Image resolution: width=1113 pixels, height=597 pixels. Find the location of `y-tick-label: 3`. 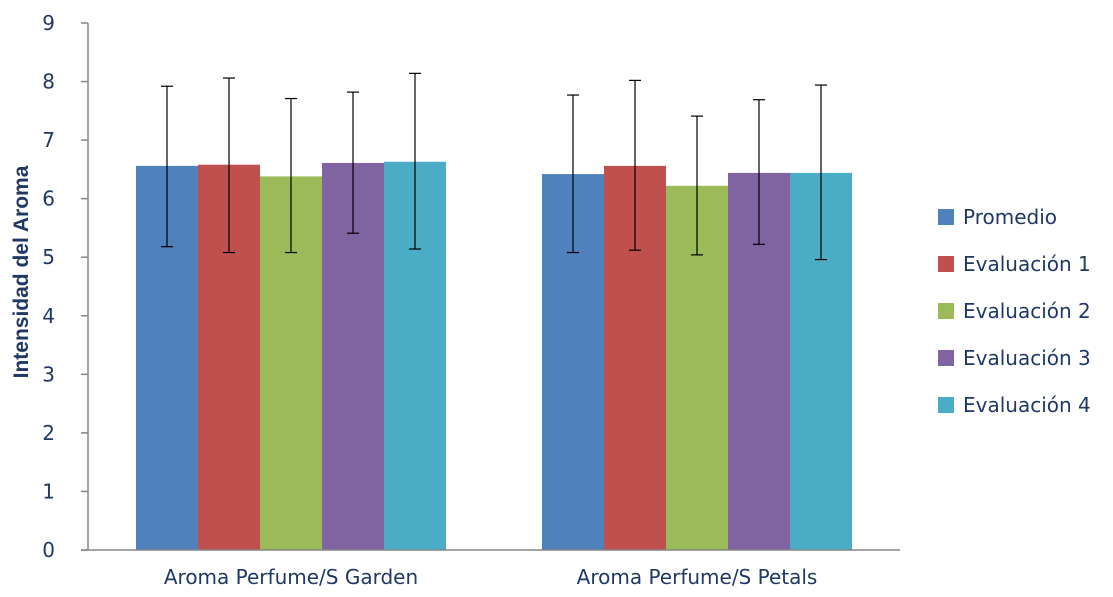

y-tick-label: 3 is located at coordinates (48, 374).